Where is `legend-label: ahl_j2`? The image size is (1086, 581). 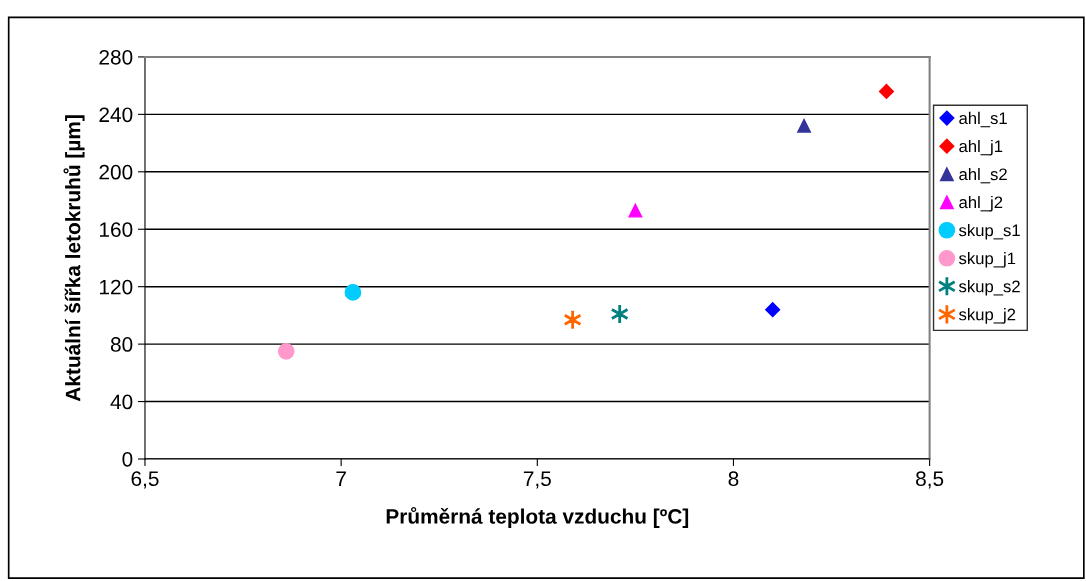 legend-label: ahl_j2 is located at coordinates (981, 203).